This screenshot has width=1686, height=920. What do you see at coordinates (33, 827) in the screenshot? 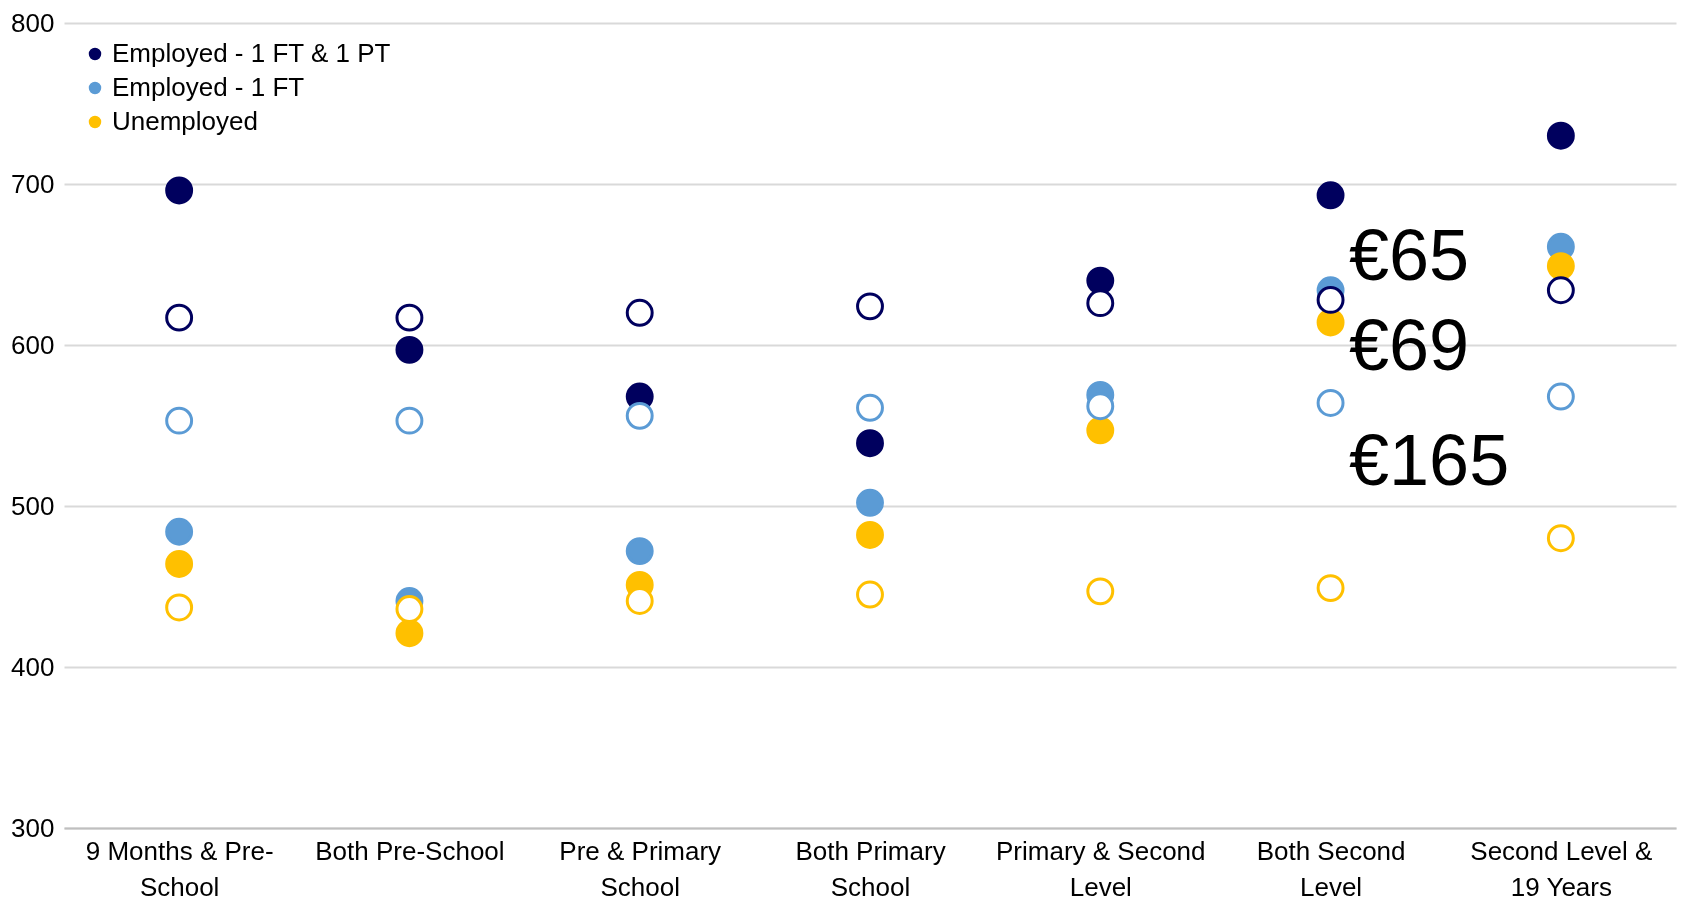
I see `y-tick-label: 300` at bounding box center [33, 827].